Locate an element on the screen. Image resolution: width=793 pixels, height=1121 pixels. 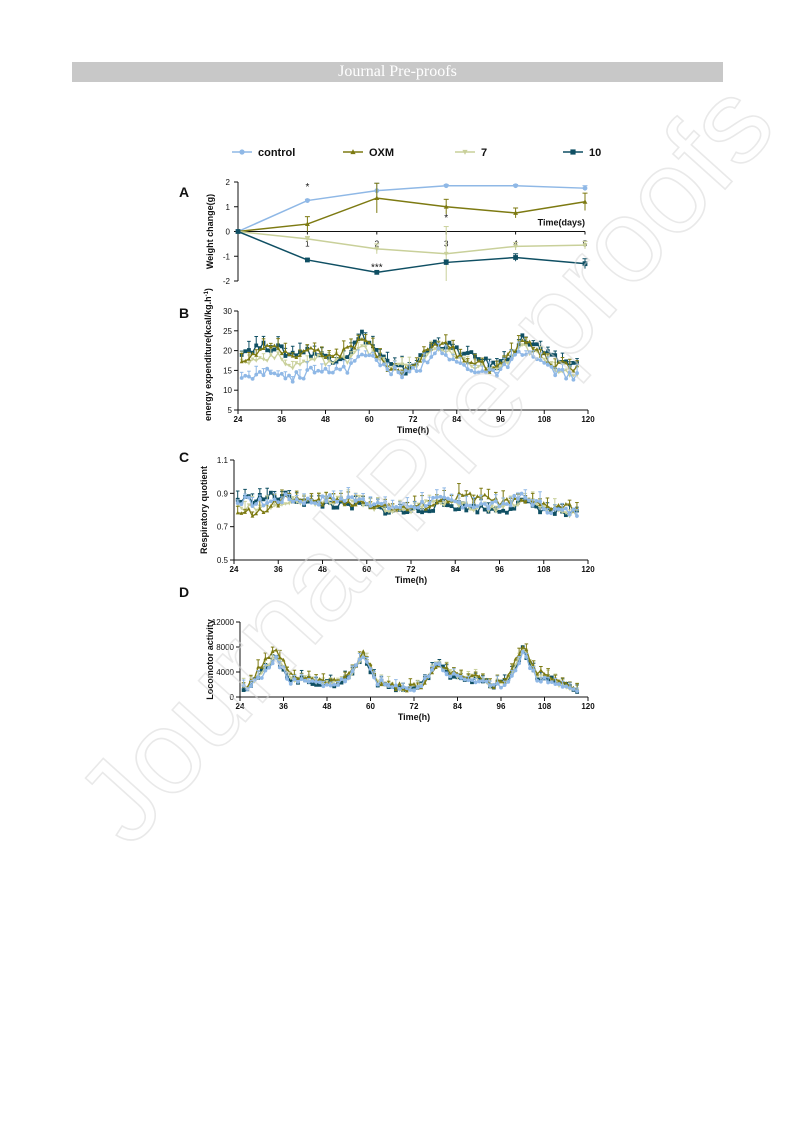
y-tick-label: 8000 is located at coordinates (225, 647).